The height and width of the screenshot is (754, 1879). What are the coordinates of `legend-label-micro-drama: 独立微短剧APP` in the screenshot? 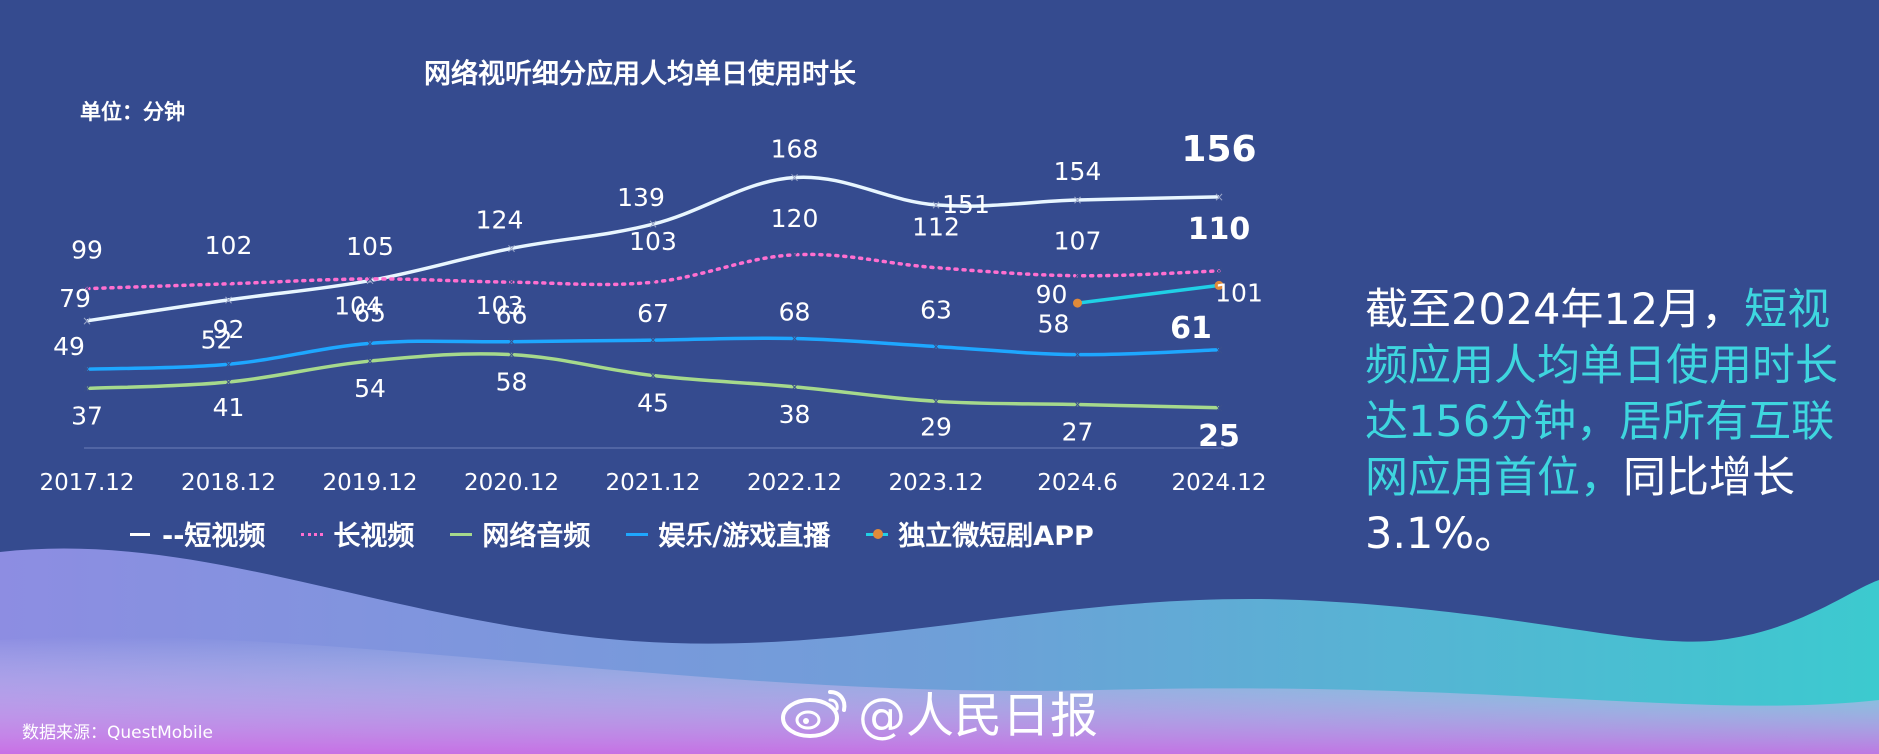 It's located at (996, 536).